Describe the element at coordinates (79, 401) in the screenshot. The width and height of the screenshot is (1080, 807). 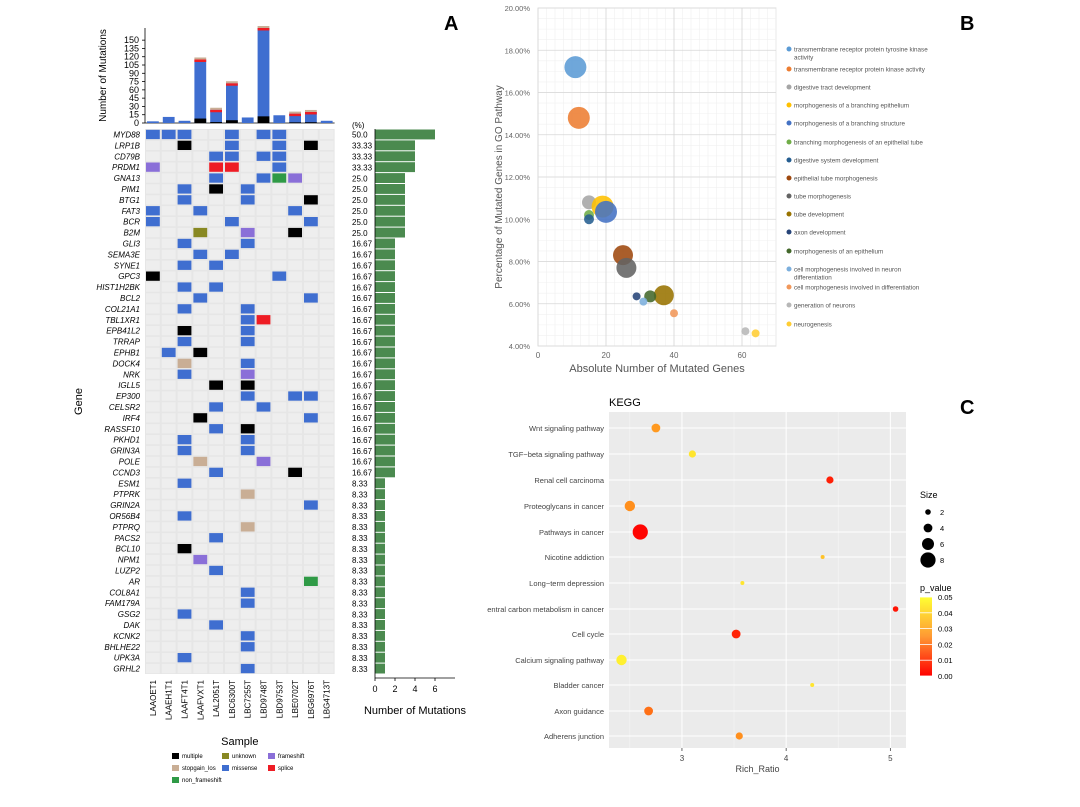
I see `gene-axis-label: Gene` at that location.